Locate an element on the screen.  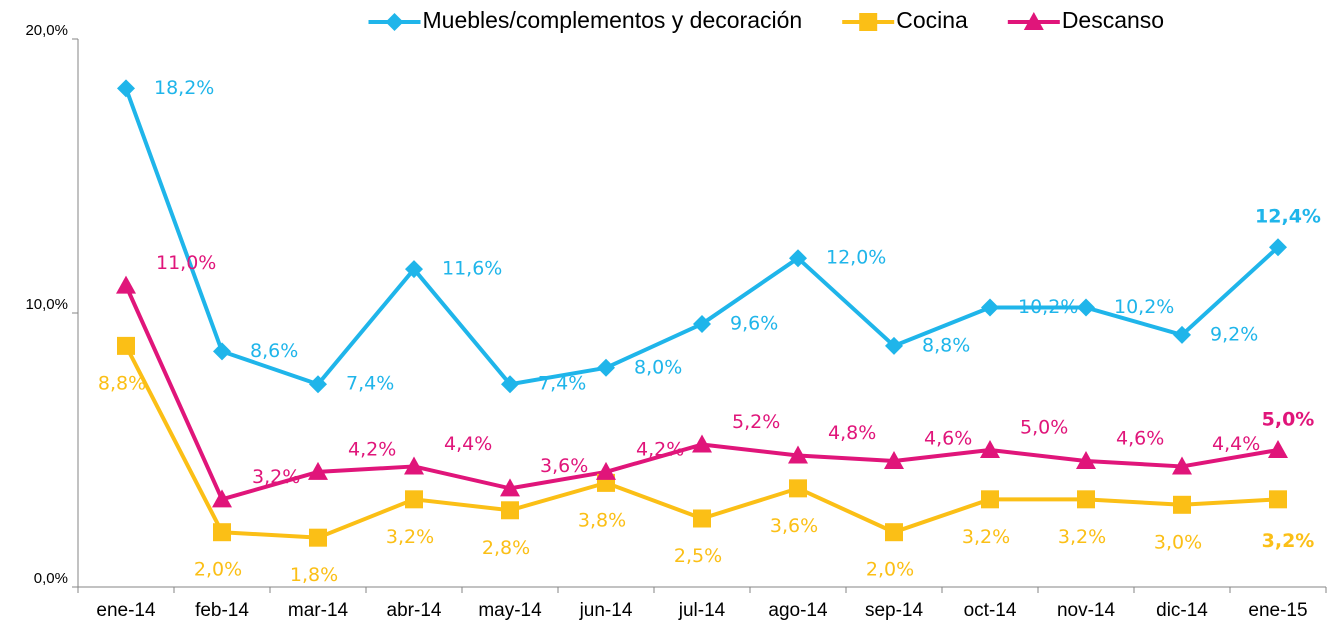
x-tick-label: dic-14 is located at coordinates (1182, 610).